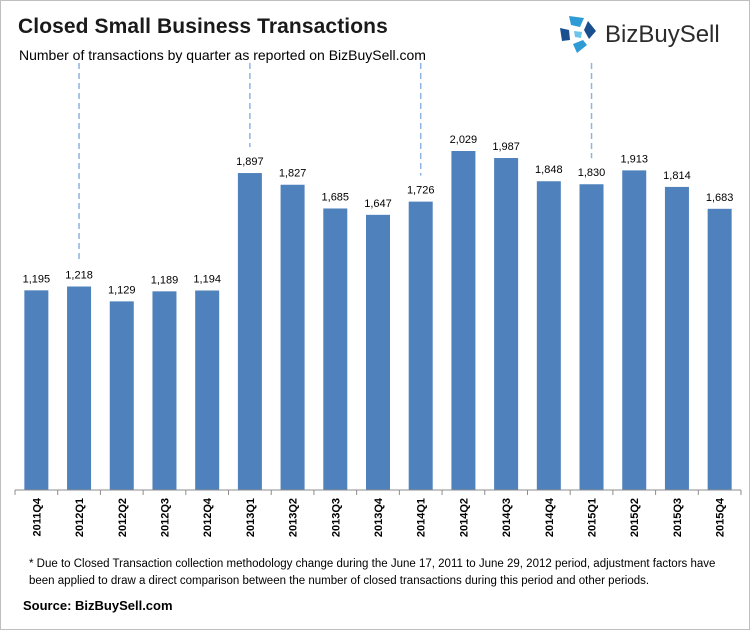  Describe the element at coordinates (336, 517) in the screenshot. I see `tick-label-2013Q3: 2013Q3` at that location.